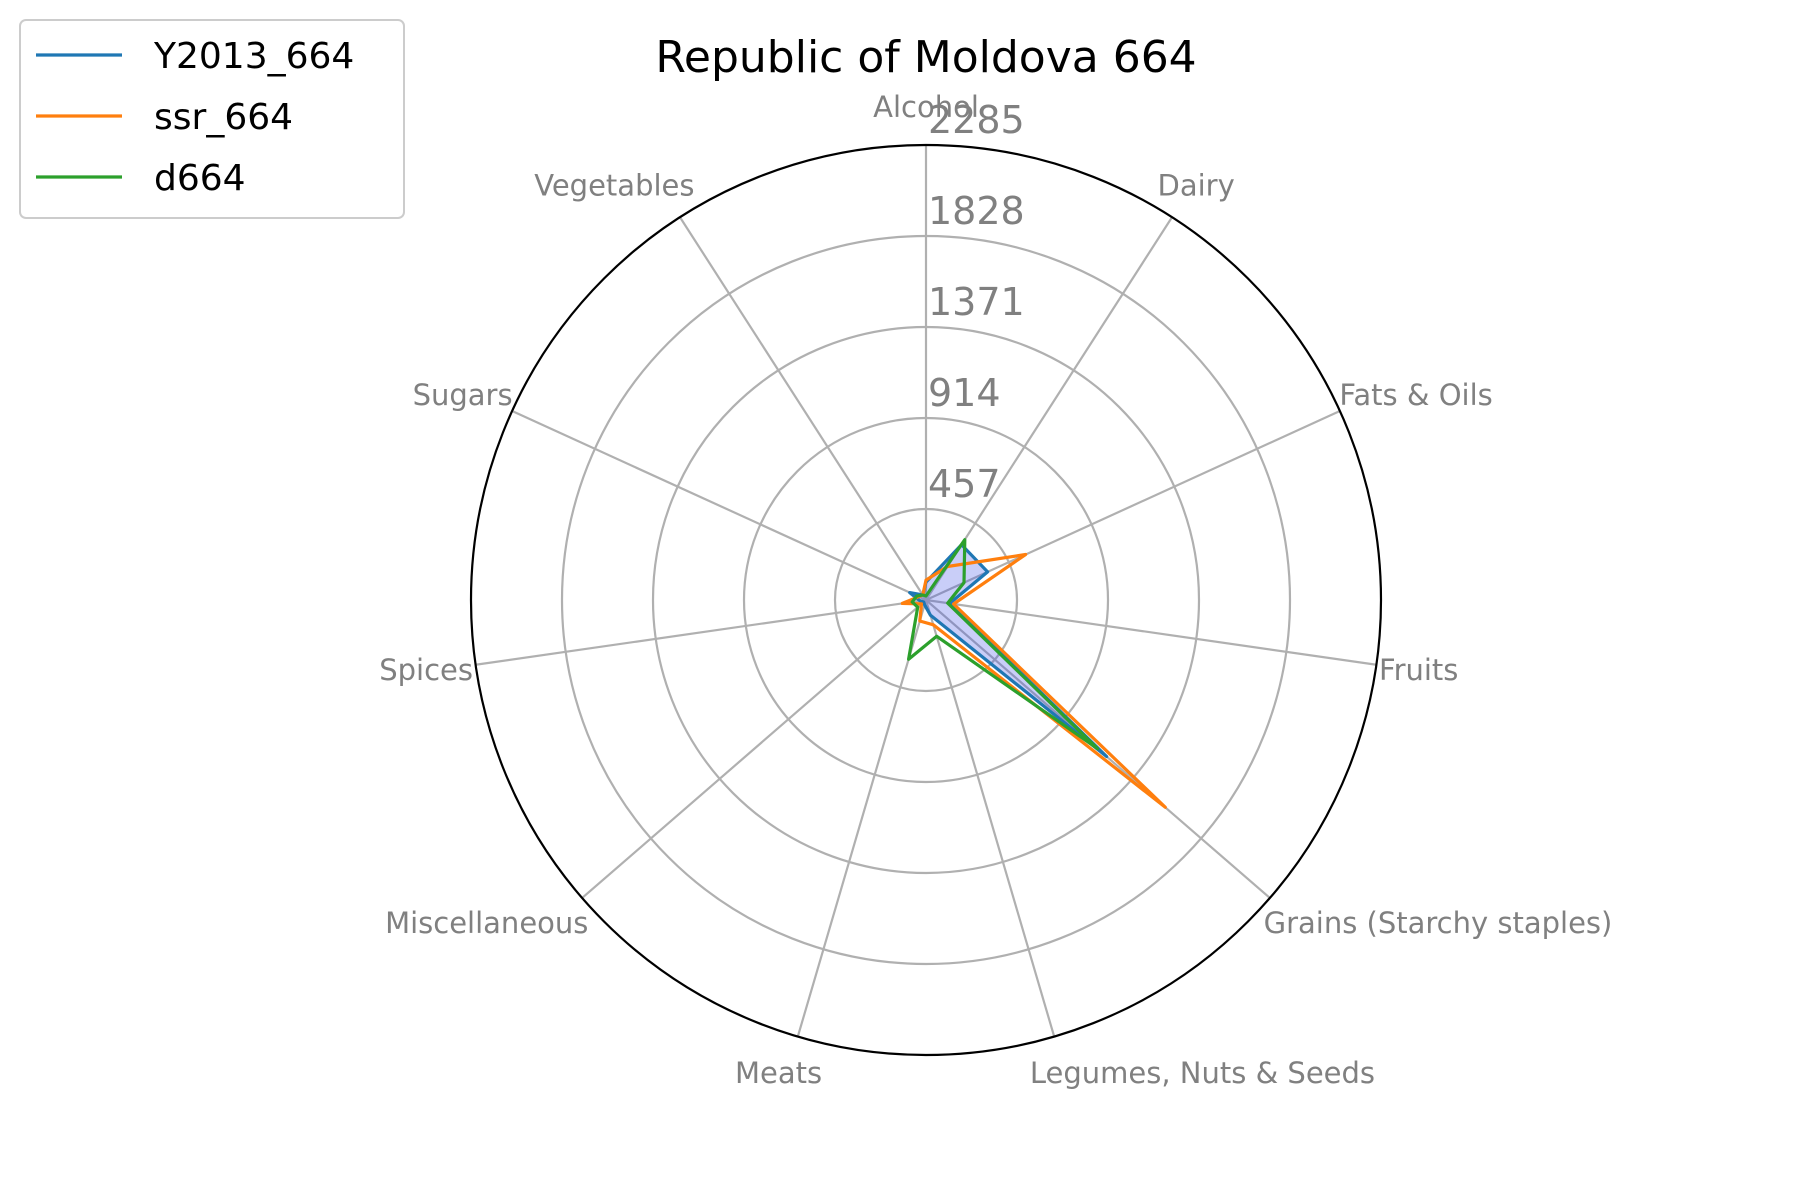 The image size is (1800, 1200). I want to click on axis-label-dairy: Dairy, so click(1196, 185).